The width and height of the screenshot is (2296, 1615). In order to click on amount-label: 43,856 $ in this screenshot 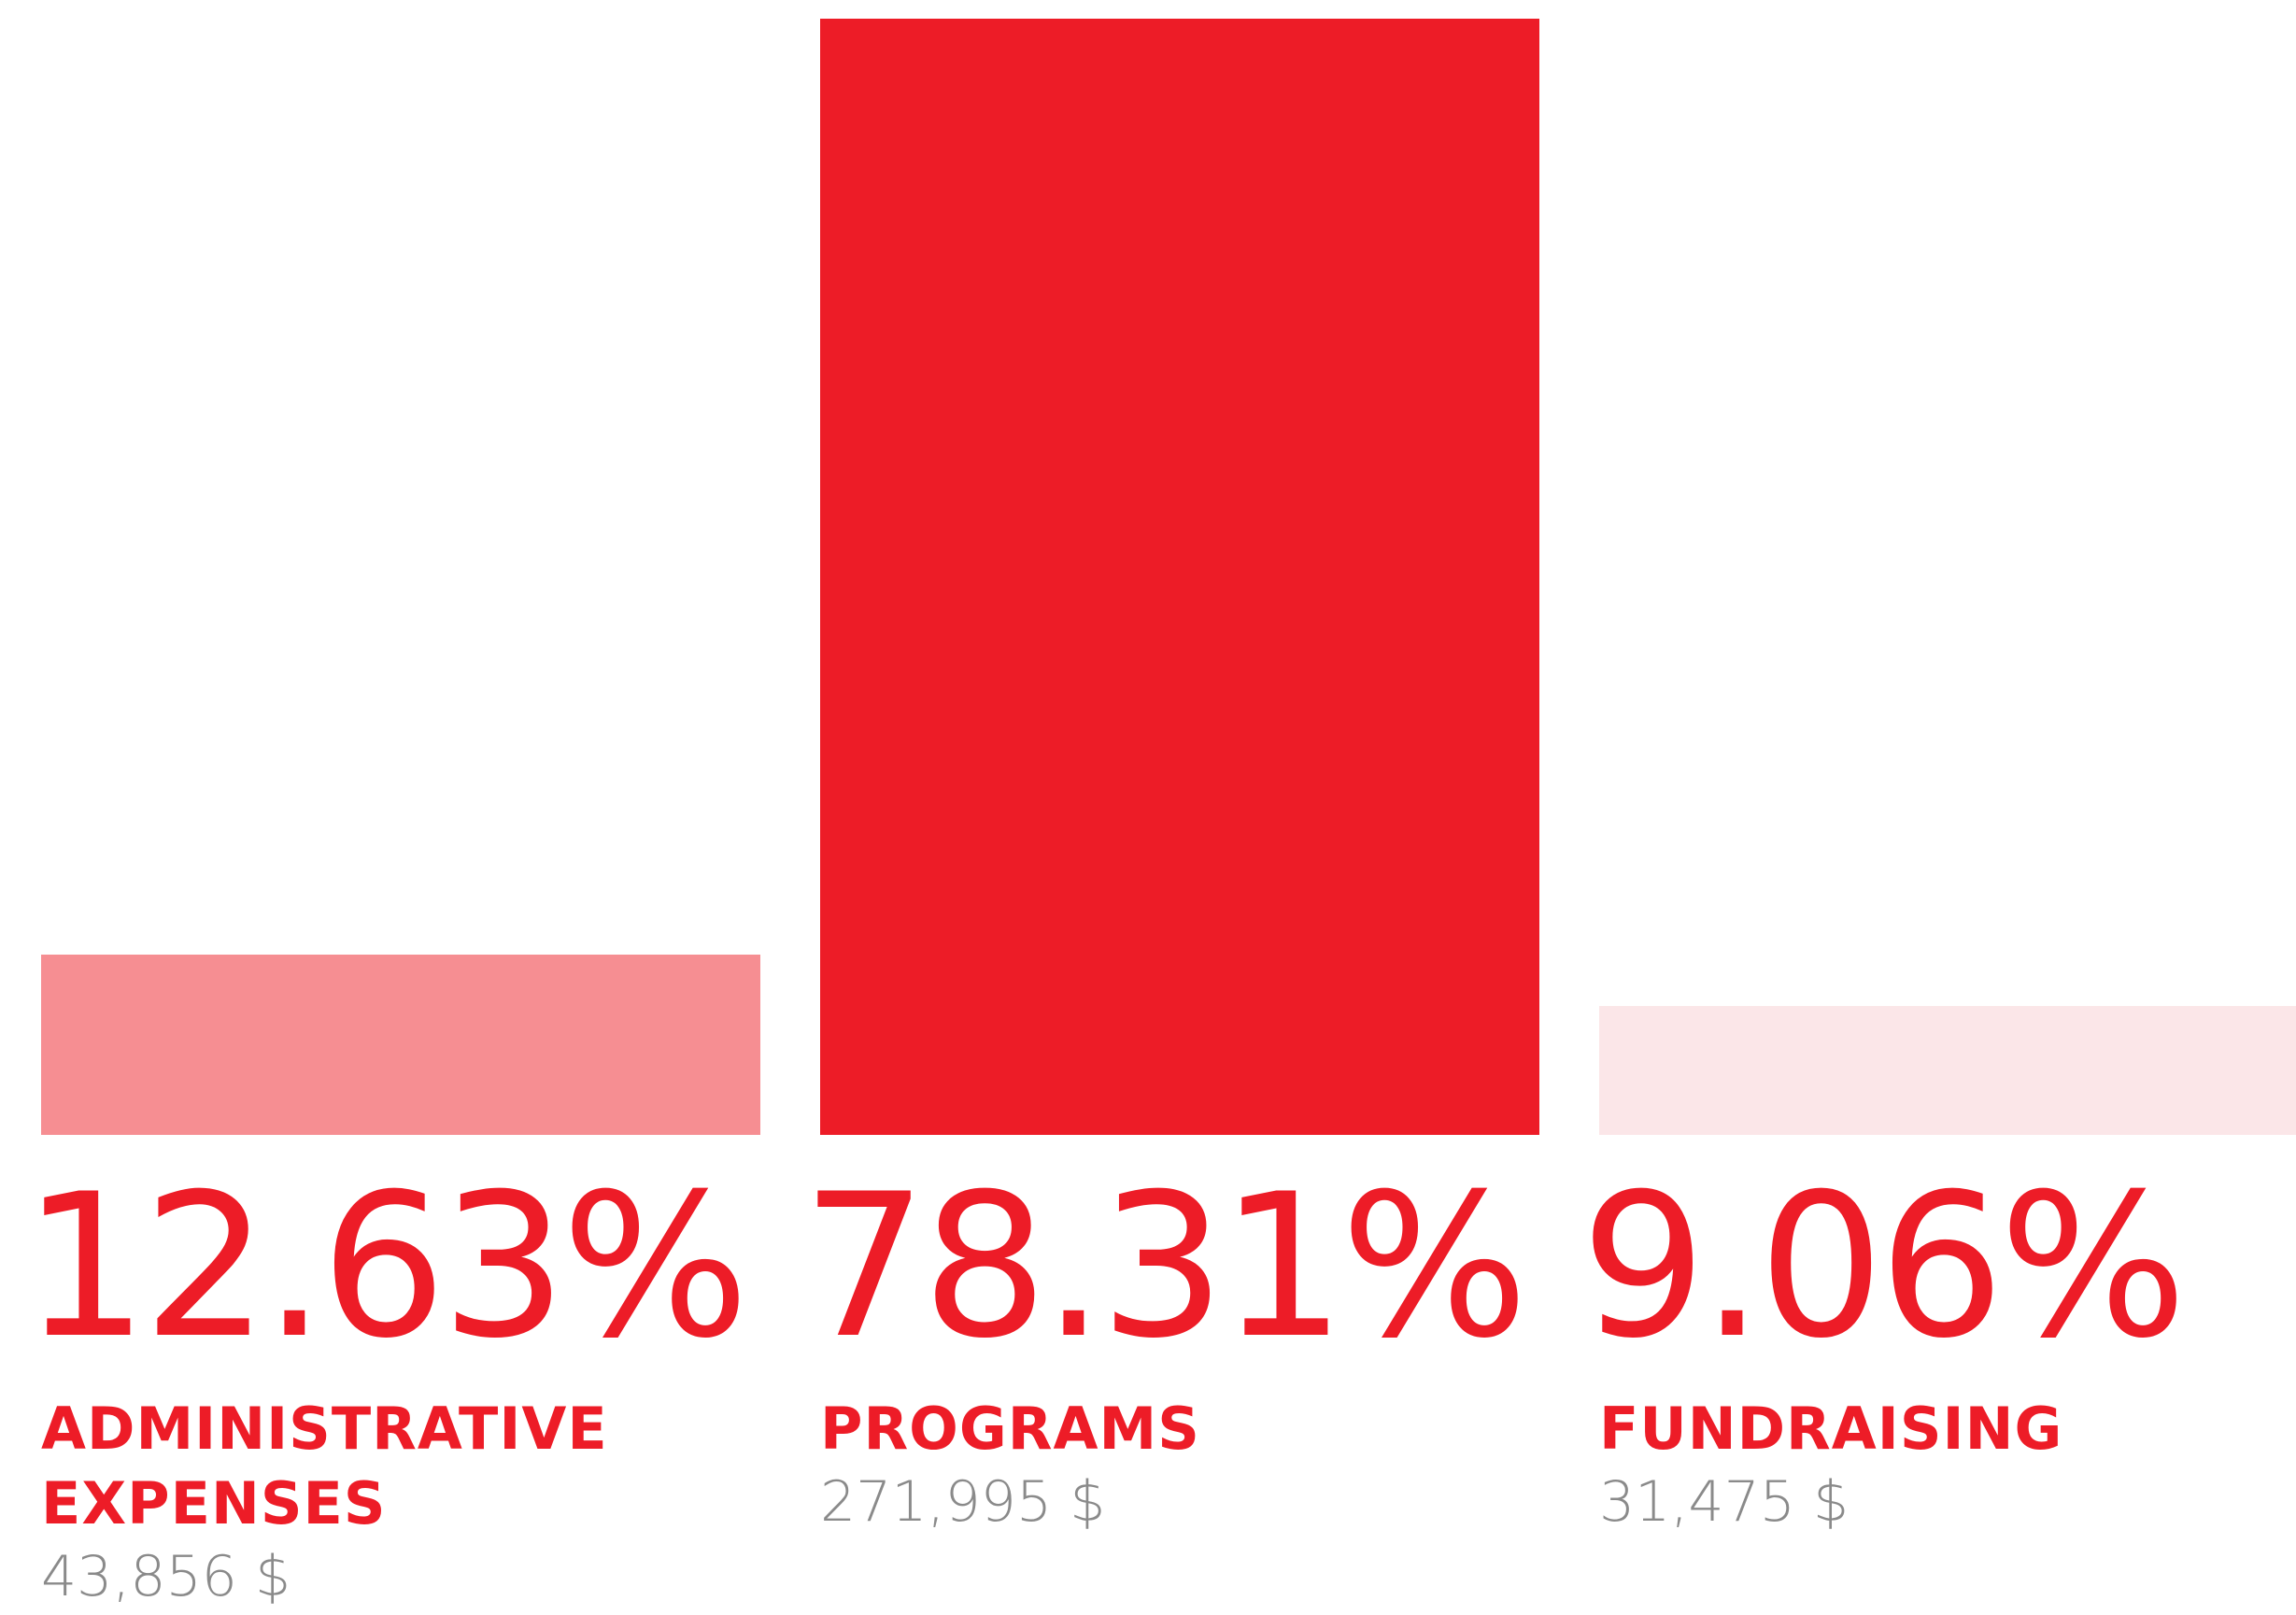, I will do `click(166, 1576)`.